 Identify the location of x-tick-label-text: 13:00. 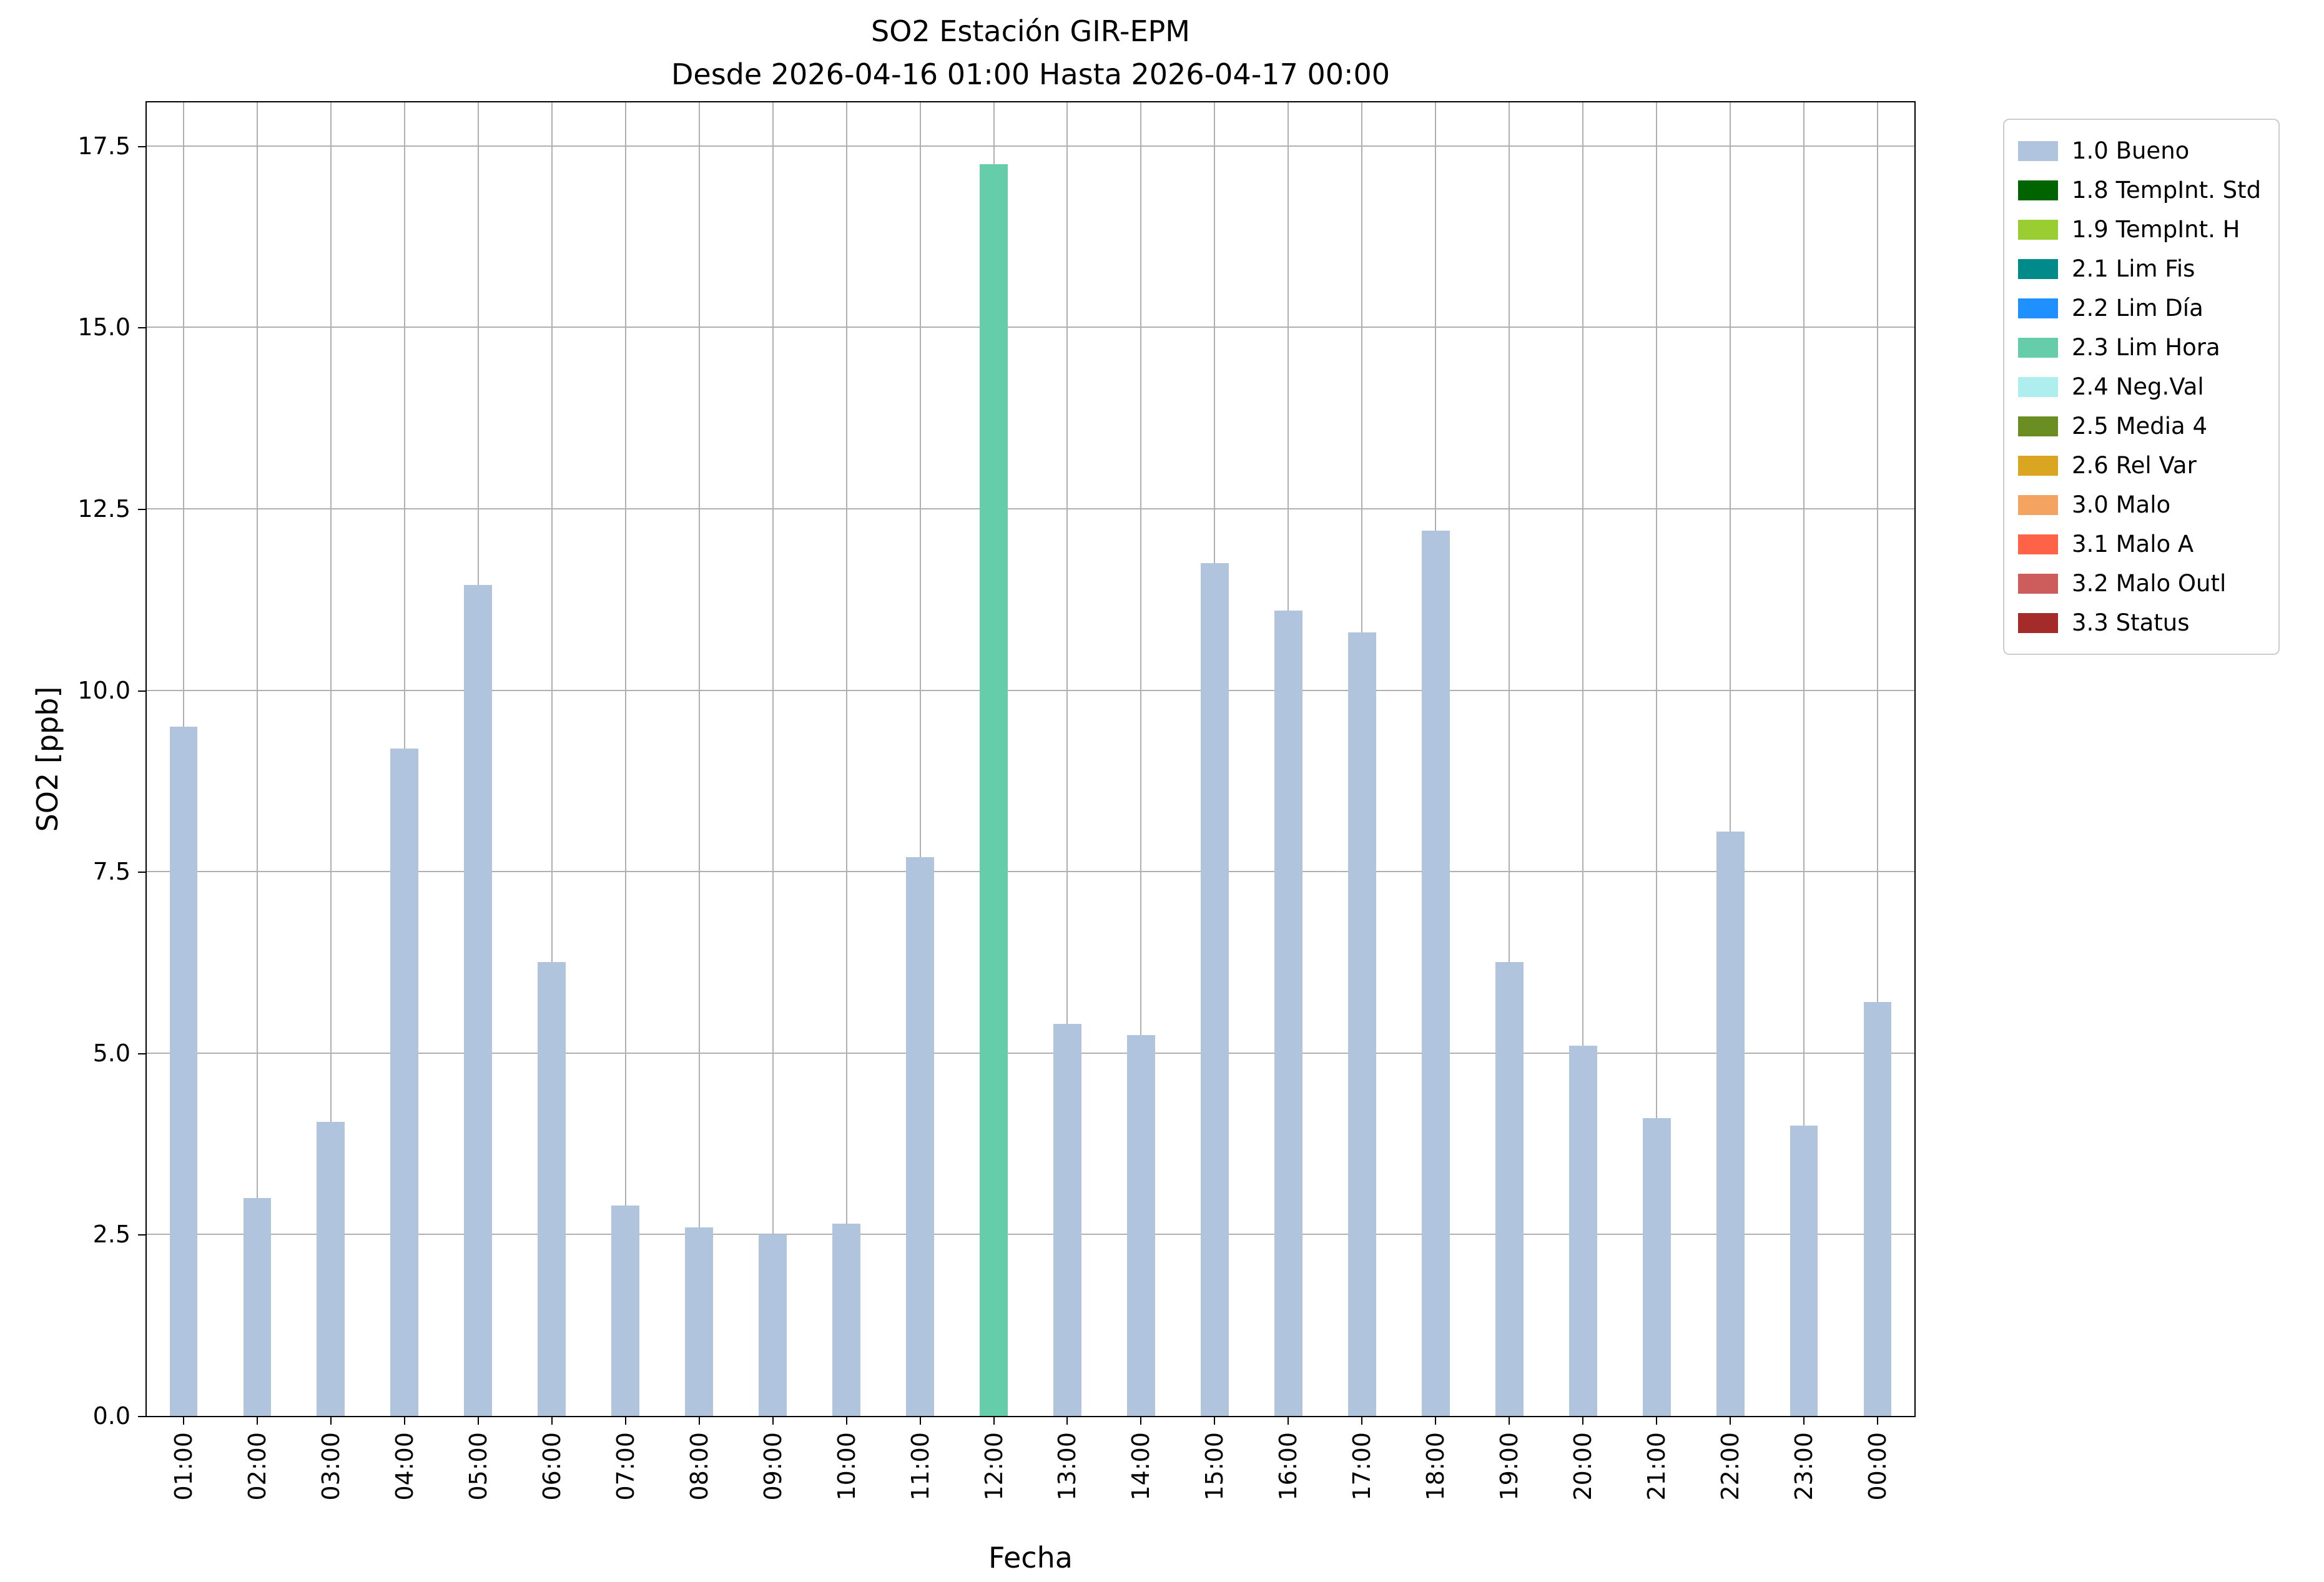
(1067, 1466).